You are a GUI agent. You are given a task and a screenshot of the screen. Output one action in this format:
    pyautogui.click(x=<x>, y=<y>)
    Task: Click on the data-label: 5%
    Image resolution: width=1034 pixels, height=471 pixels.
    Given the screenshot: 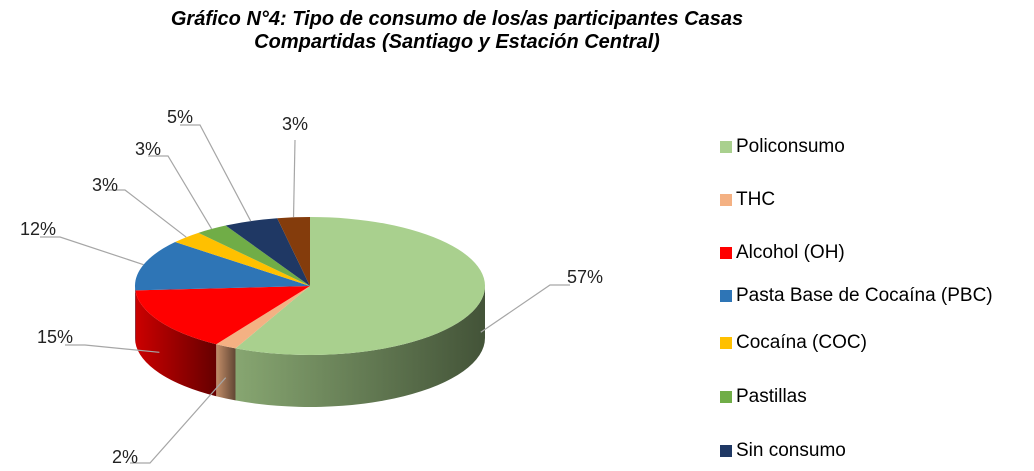 What is the action you would take?
    pyautogui.click(x=180, y=117)
    